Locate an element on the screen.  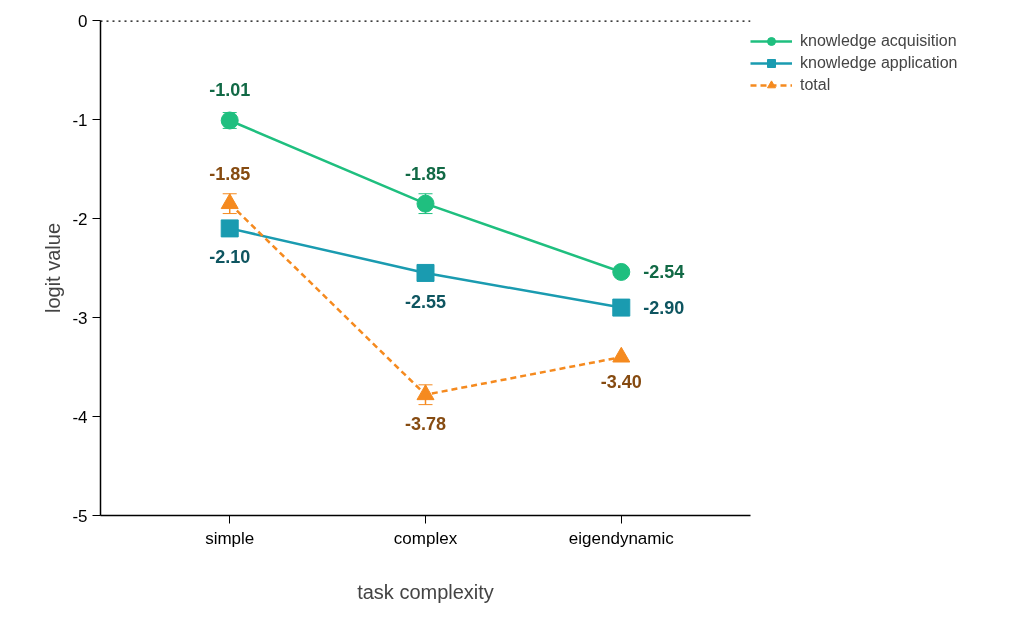
x-tick-label: complex is located at coordinates (425, 538).